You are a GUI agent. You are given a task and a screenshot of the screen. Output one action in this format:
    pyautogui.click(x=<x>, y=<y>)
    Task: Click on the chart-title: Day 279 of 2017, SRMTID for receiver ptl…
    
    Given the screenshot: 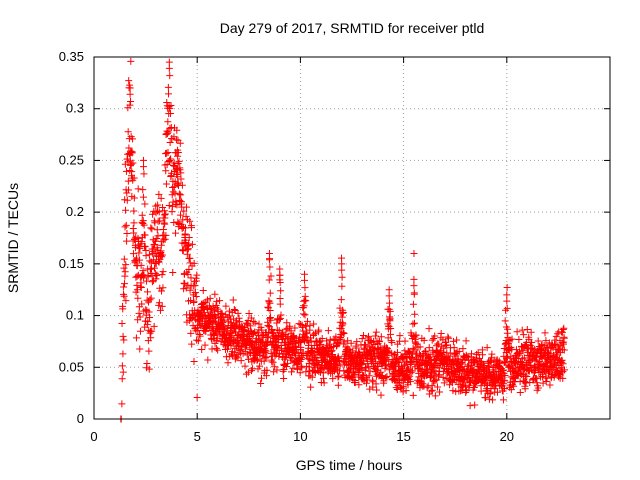 What is the action you would take?
    pyautogui.click(x=352, y=28)
    